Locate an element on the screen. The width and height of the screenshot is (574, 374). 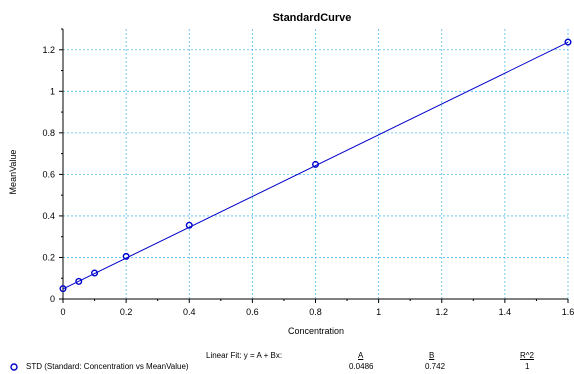
y-tick-label: 0.2 is located at coordinates (48, 257).